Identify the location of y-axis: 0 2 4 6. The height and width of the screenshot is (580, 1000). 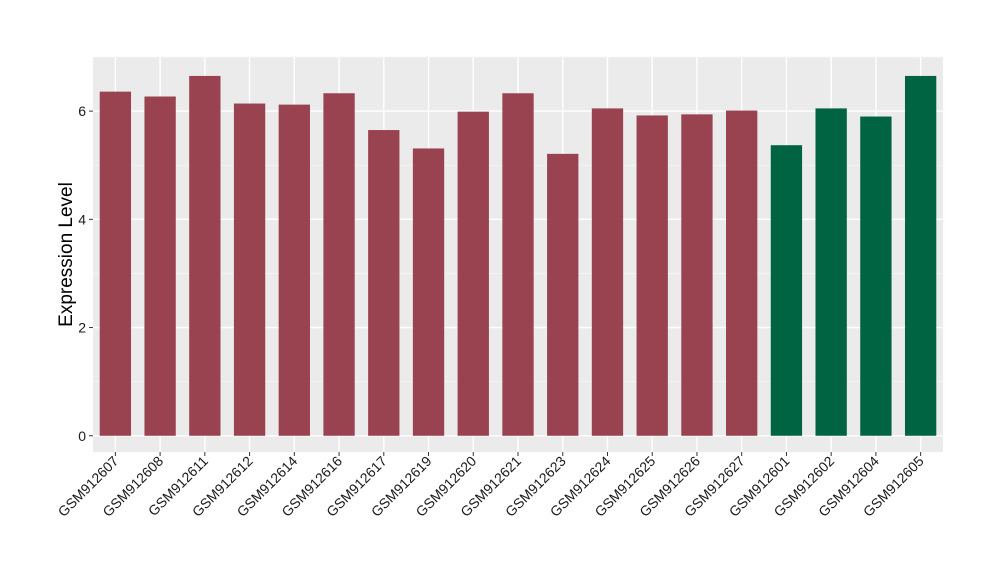
(85, 273).